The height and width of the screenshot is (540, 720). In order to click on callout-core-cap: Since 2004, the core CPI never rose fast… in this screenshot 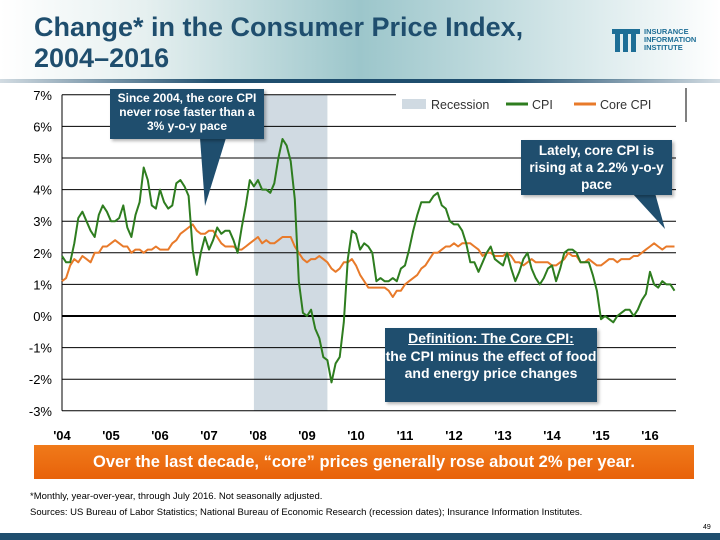, I will do `click(187, 114)`.